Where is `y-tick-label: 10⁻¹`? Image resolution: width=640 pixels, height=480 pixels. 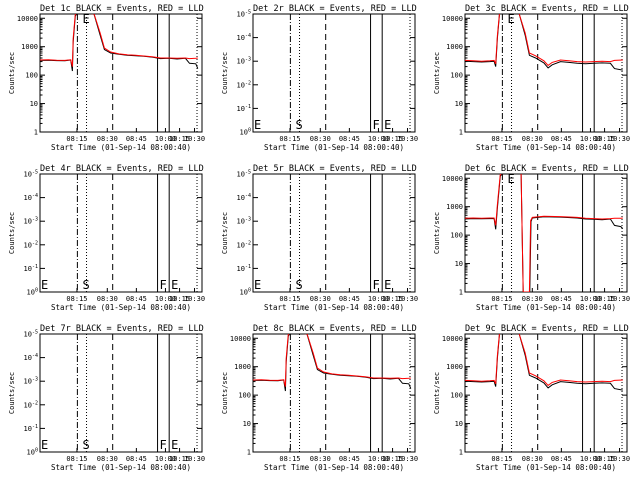 y-tick-label: 10⁻¹ is located at coordinates (244, 268).